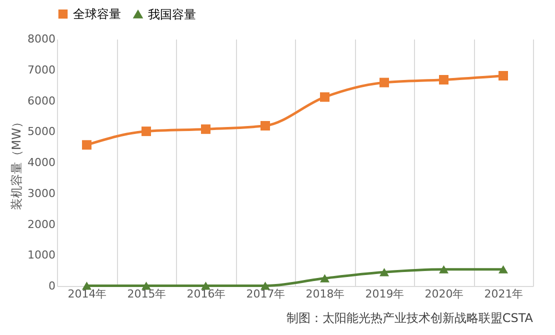 This screenshot has width=555, height=335. Describe the element at coordinates (42, 224) in the screenshot. I see `y-tick-label: 2000` at that location.